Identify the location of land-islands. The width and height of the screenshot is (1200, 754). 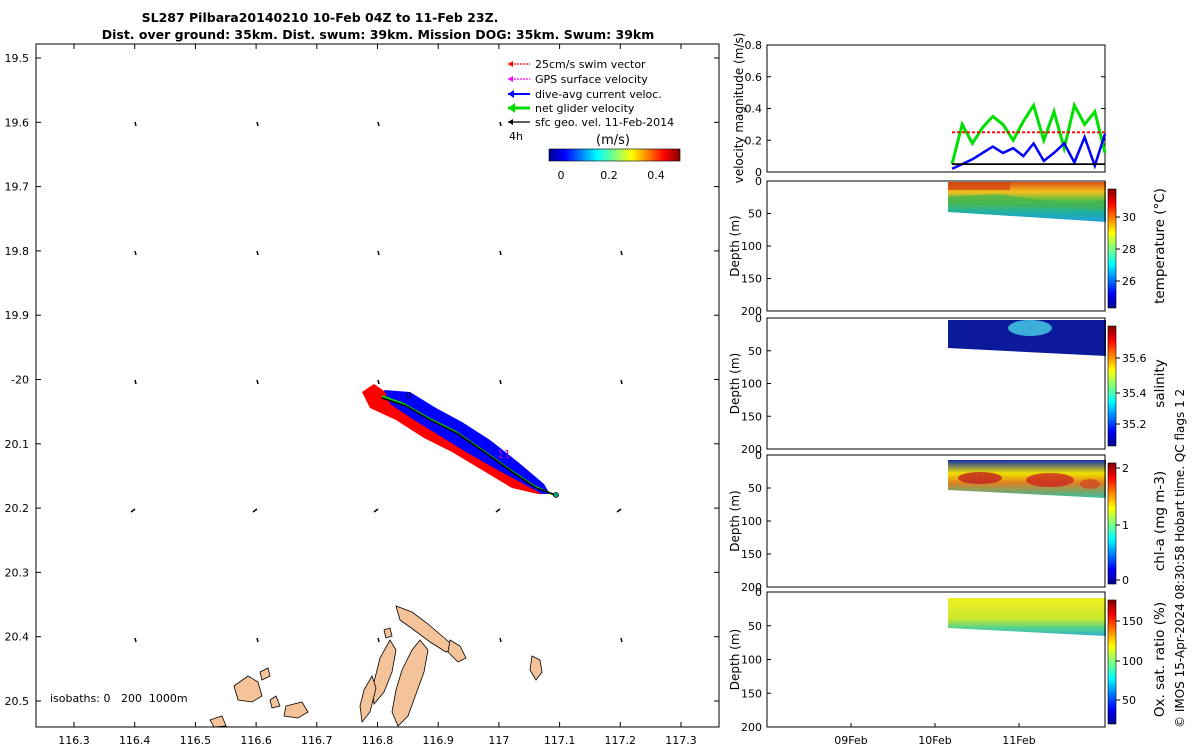
(376, 666).